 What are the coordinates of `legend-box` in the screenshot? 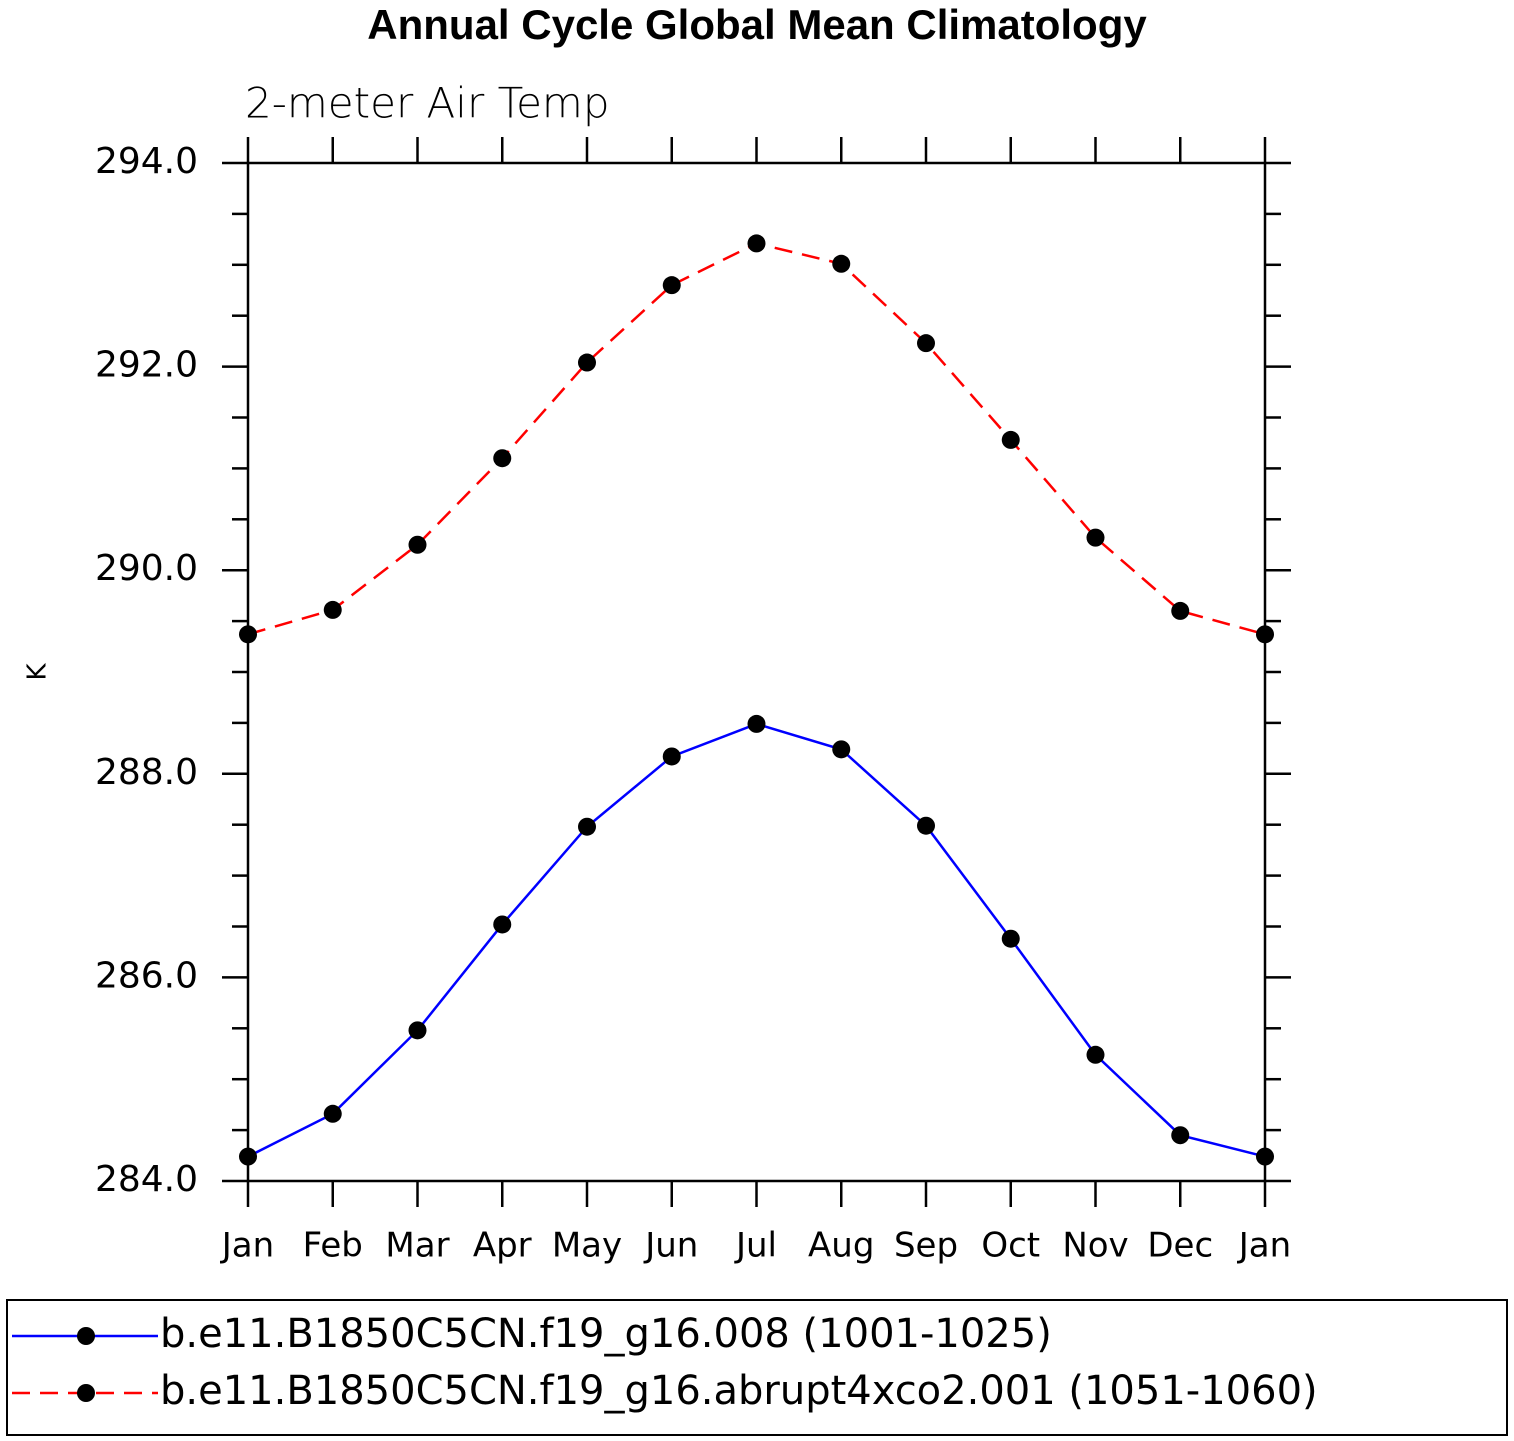 It's located at (757, 1367).